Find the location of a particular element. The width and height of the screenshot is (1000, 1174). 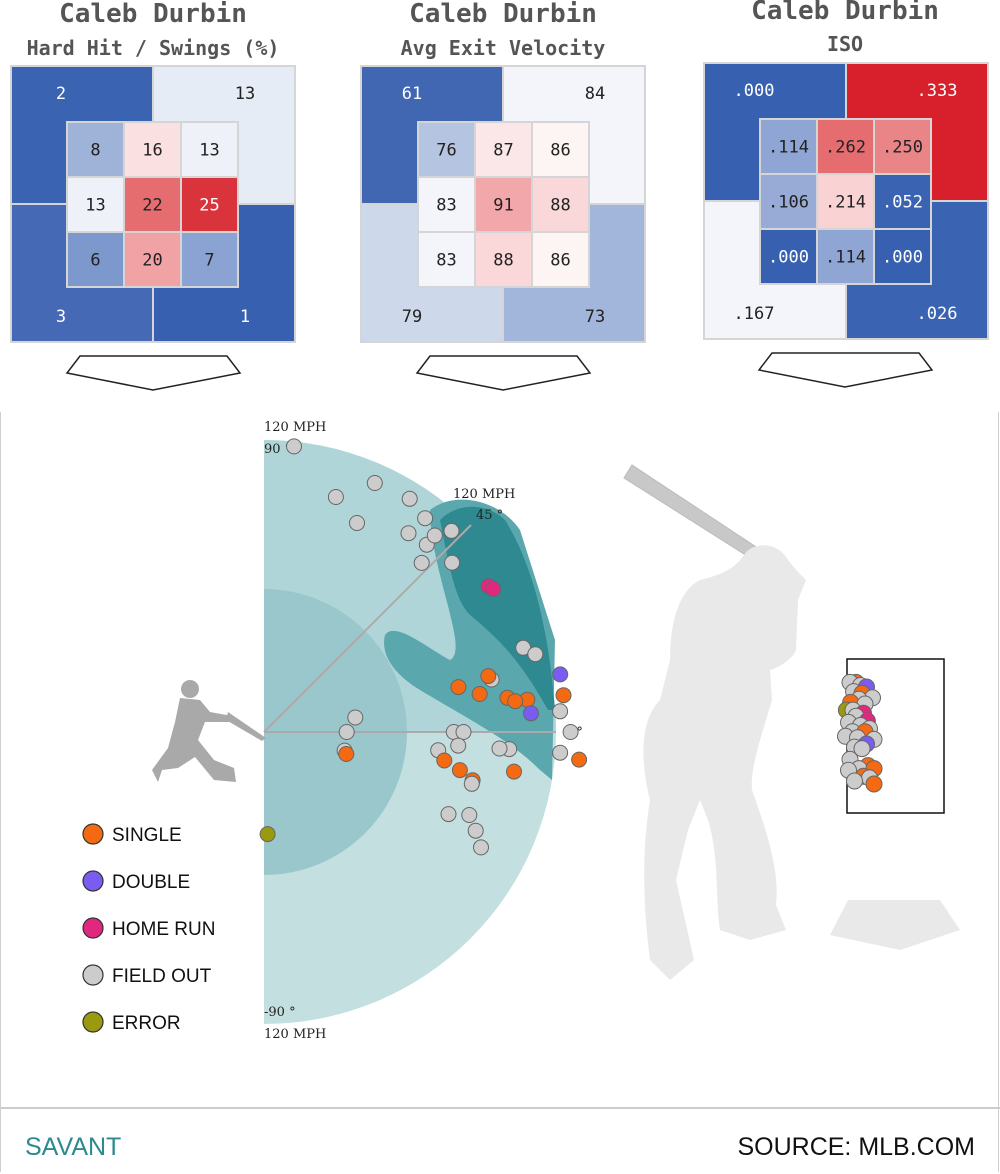

zone-value-top-right: 84 is located at coordinates (595, 94).